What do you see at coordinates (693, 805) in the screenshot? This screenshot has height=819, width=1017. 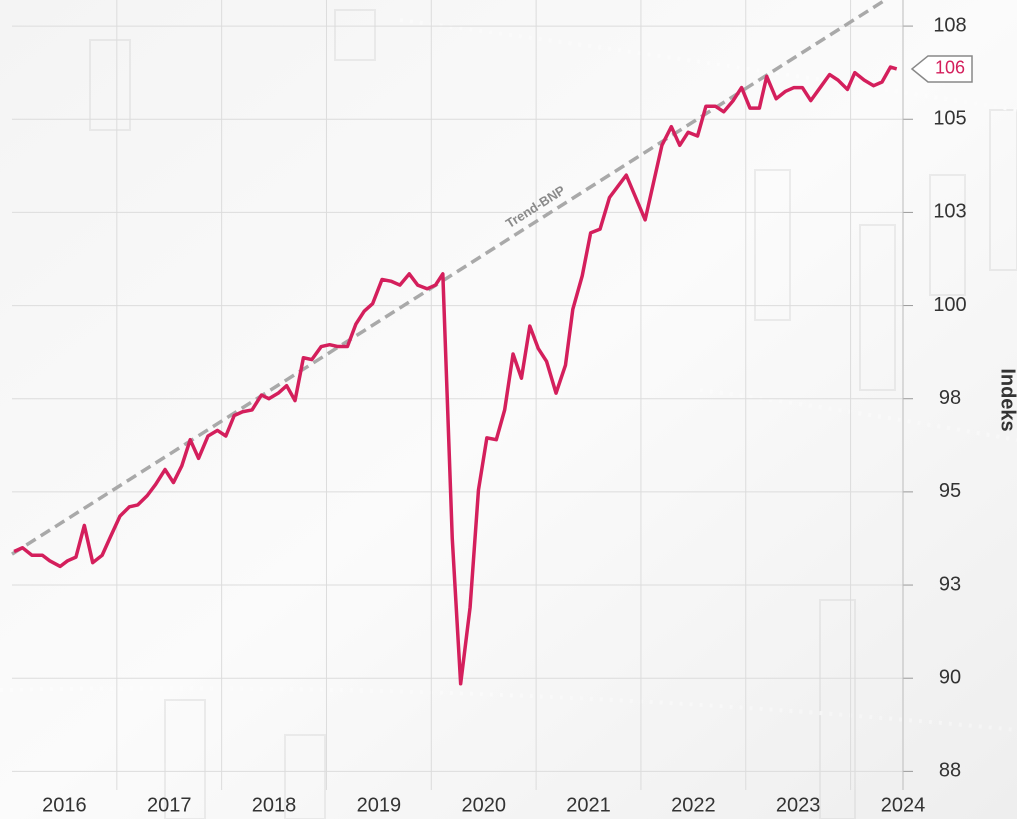 I see `x-tick-label: 2022` at bounding box center [693, 805].